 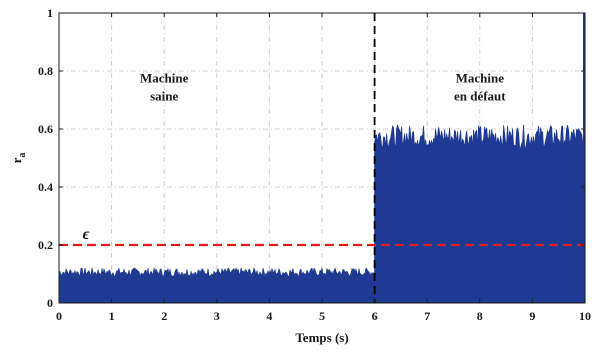 I want to click on y-tick-label: 0.2, so click(x=45, y=245).